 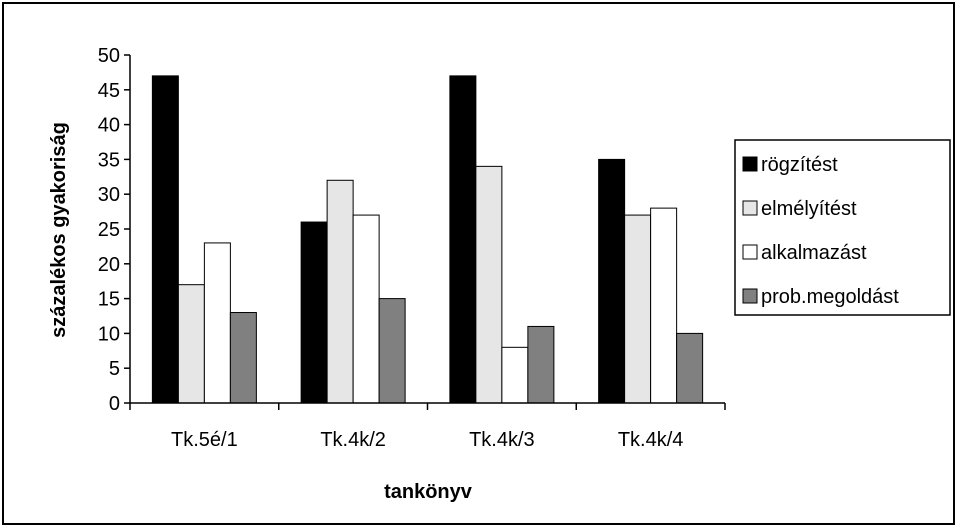 I want to click on x-axis-title: tankönyv, so click(x=428, y=492).